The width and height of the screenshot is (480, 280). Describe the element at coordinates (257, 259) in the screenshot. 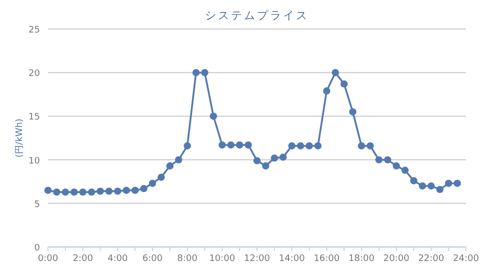

I see `x-tick-label: 12:00` at that location.